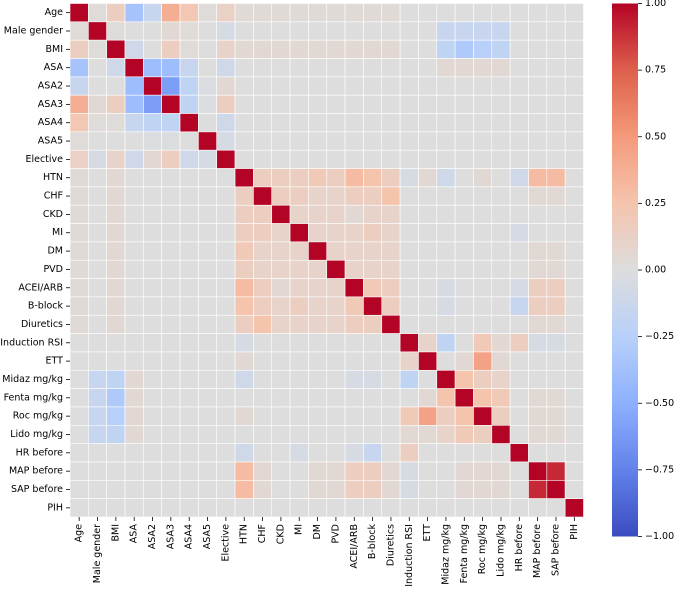  I want to click on y-tick-label: ETT, so click(55, 361).